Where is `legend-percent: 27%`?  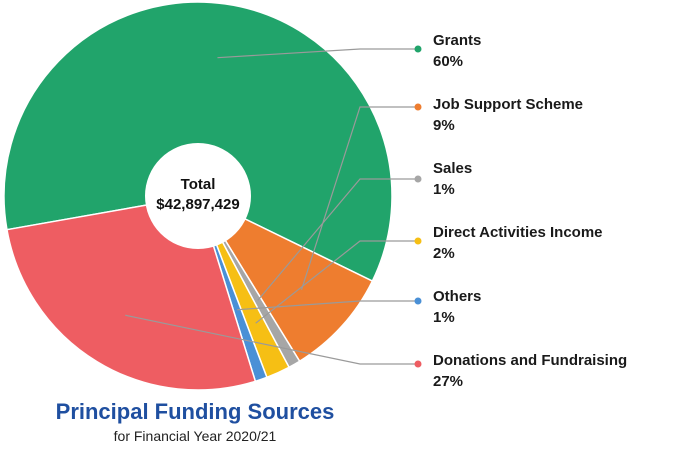
legend-percent: 27% is located at coordinates (448, 381).